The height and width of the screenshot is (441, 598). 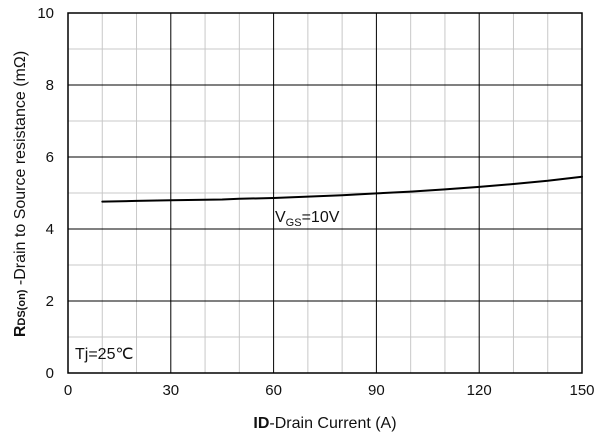 What do you see at coordinates (280, 217) in the screenshot?
I see `series-label-main: V` at bounding box center [280, 217].